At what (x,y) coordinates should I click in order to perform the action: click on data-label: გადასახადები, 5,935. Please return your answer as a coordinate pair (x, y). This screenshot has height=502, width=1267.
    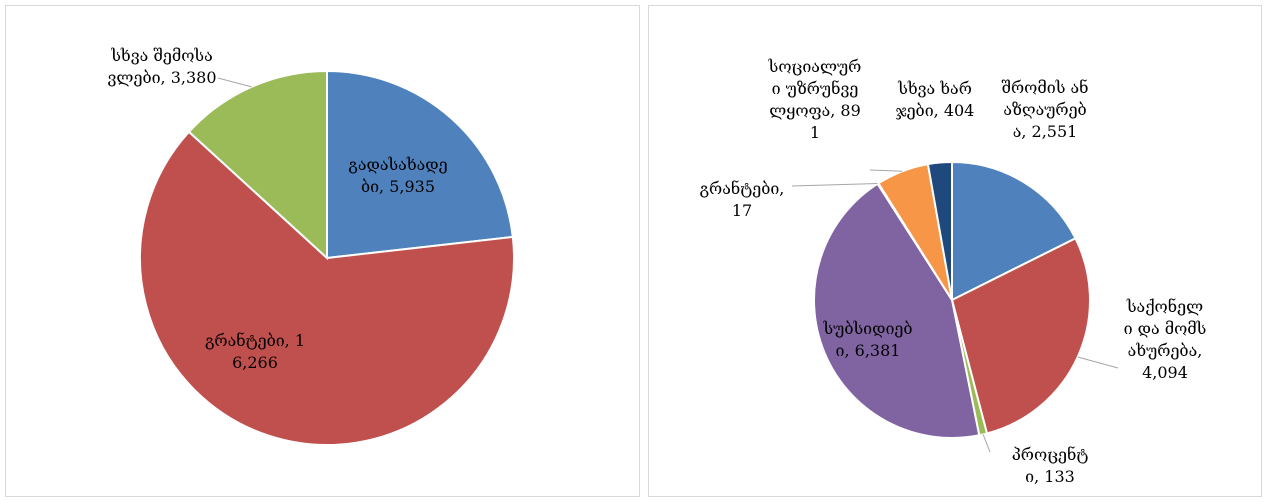
    Looking at the image, I should click on (398, 175).